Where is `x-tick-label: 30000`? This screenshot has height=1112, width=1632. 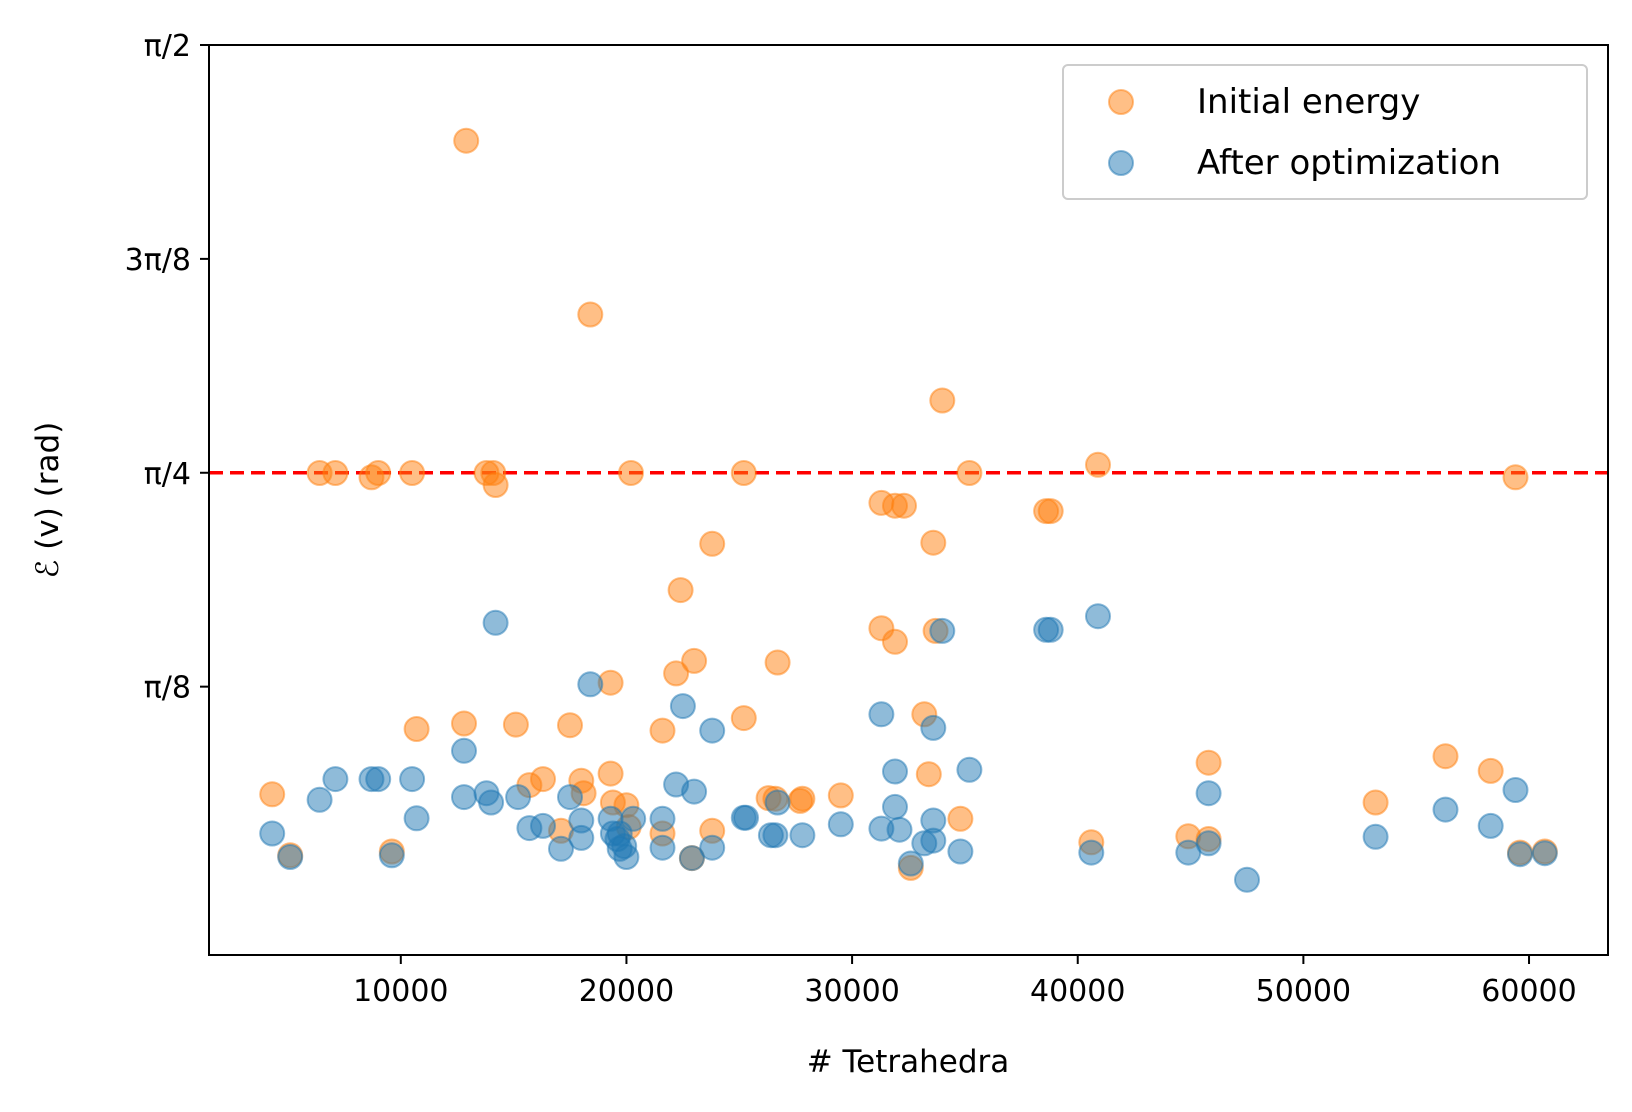 x-tick-label: 30000 is located at coordinates (851, 991).